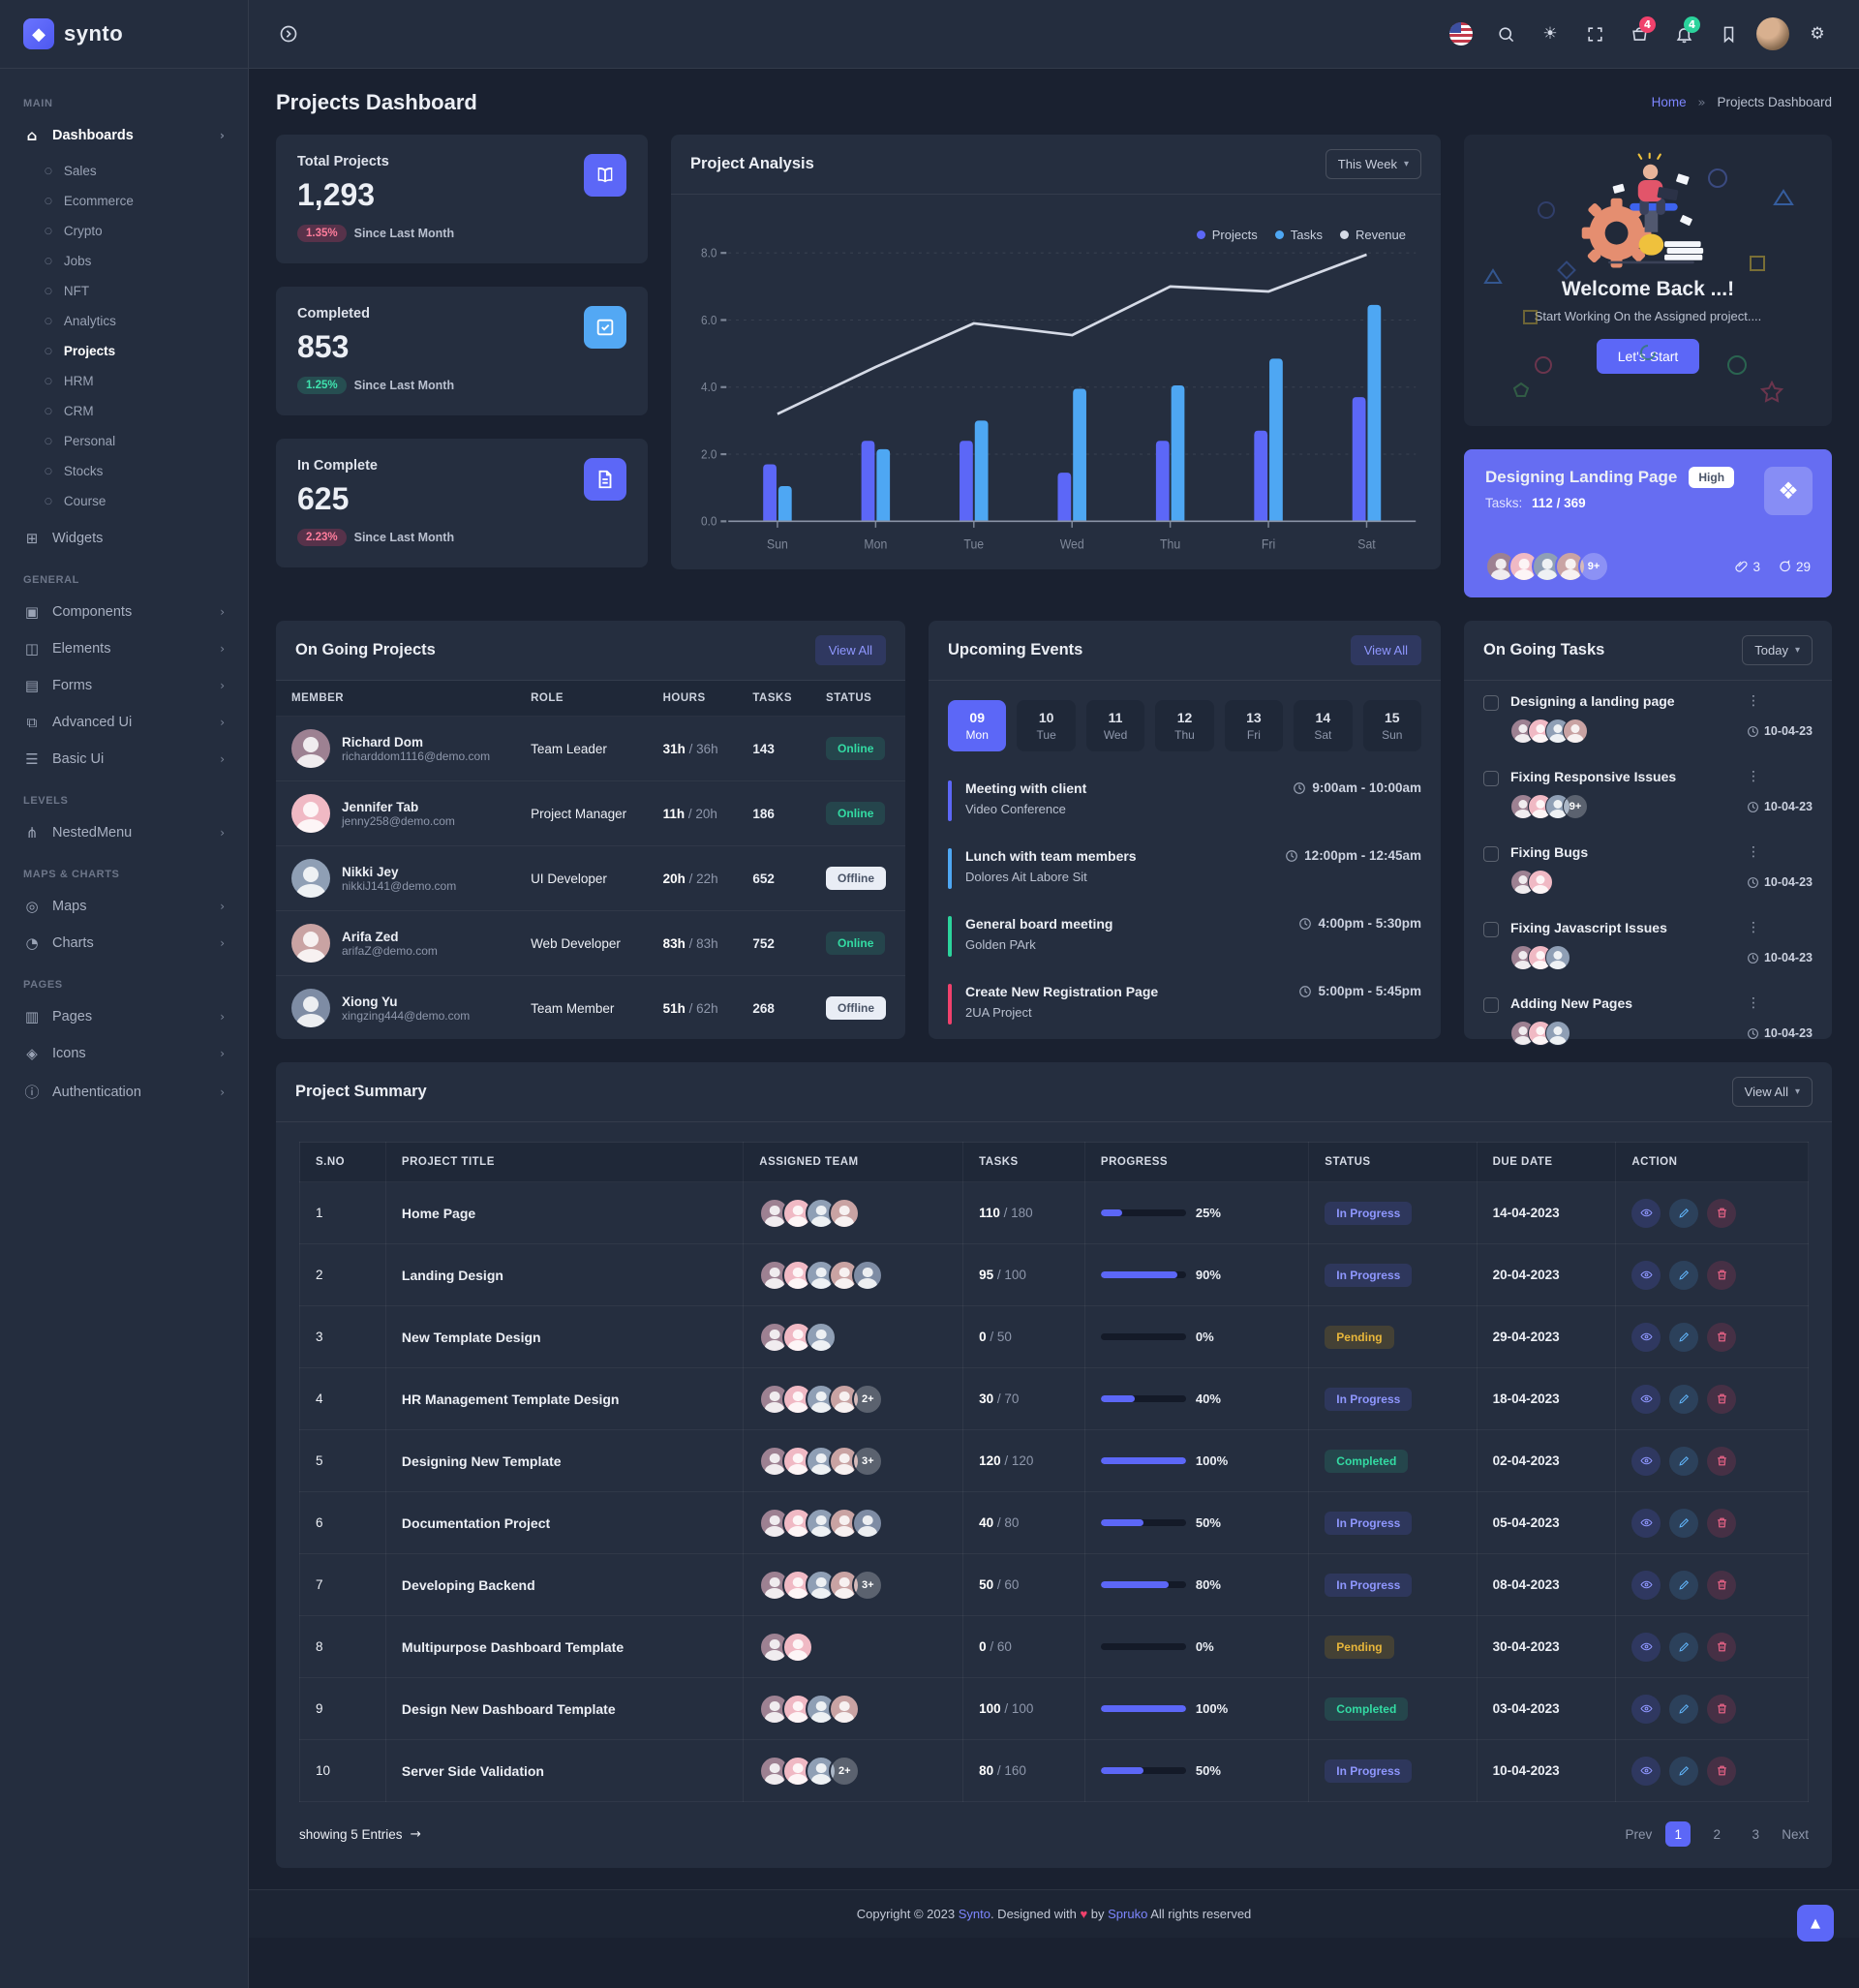 This screenshot has height=1988, width=1859. Describe the element at coordinates (1505, 33) in the screenshot. I see `search-icon` at that location.